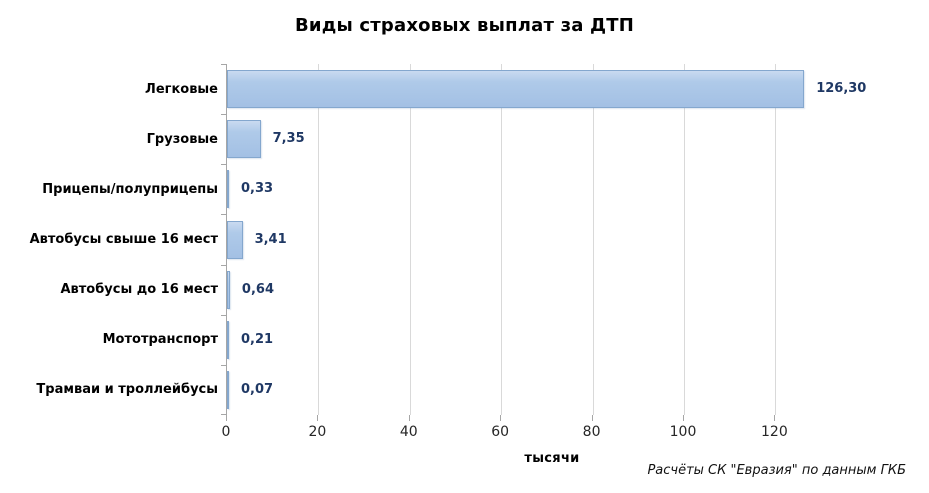 This screenshot has width=929, height=493. I want to click on bar-value-label: 0,64, so click(257, 289).